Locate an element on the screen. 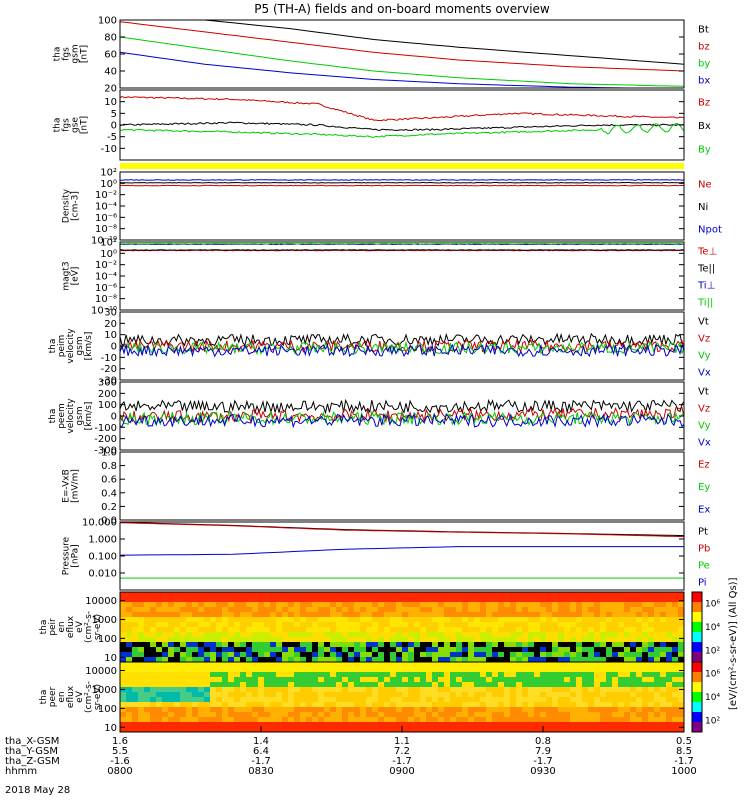  legend-label-Ti||: Ti|| is located at coordinates (705, 303).